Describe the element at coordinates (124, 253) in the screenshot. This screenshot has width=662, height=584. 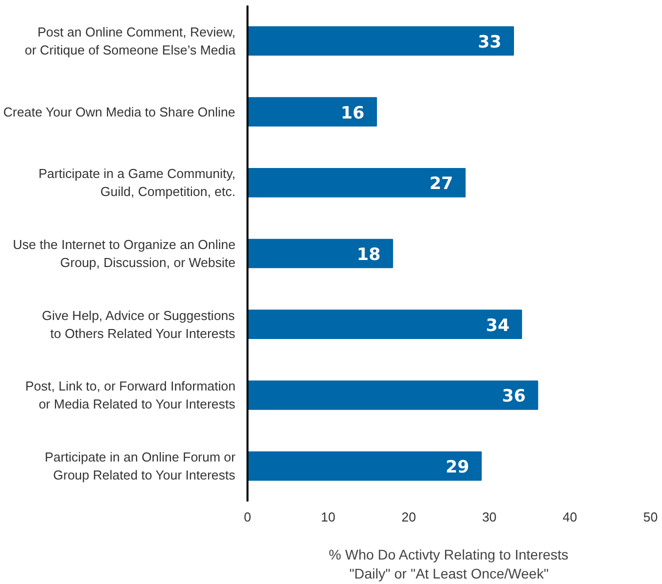
I see `y-tick-label: Use the Internet to Organize an Online Group, Discussion, or Website` at that location.